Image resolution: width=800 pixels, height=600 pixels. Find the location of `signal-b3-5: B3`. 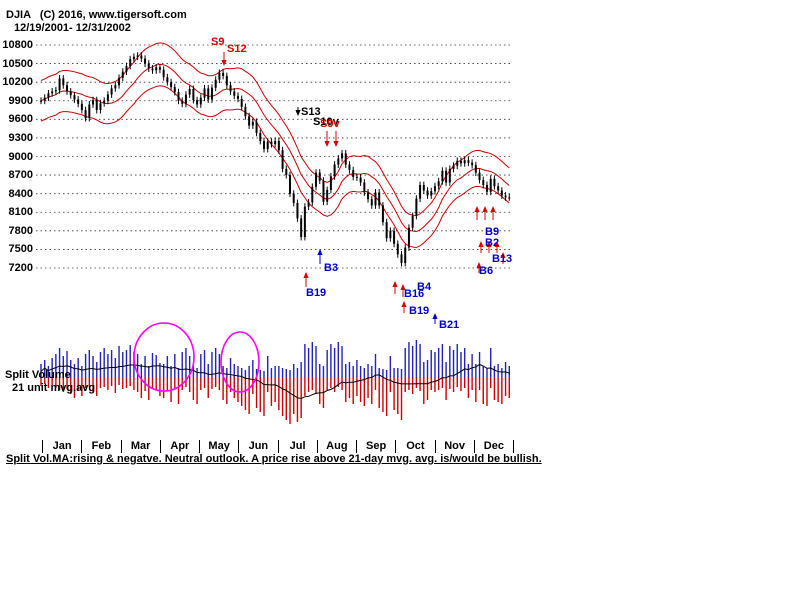

signal-b3-5: B3 is located at coordinates (331, 268).